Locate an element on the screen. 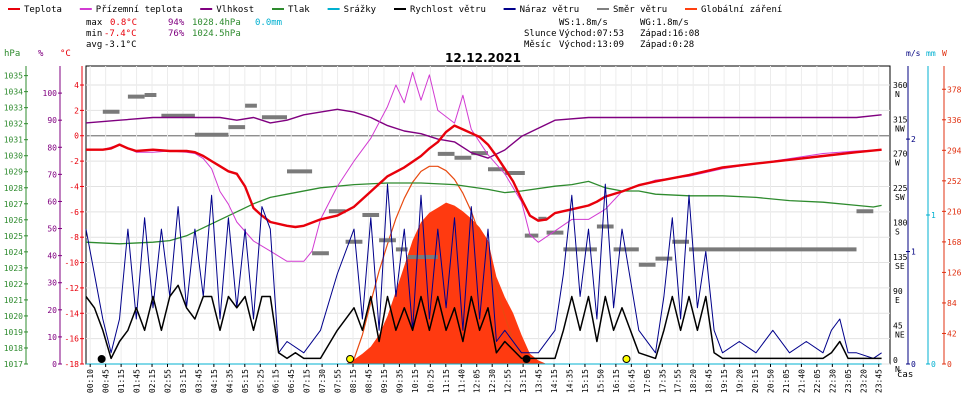 The height and width of the screenshot is (400, 966). x-axis-tick-27: 12:55 is located at coordinates (508, 381).